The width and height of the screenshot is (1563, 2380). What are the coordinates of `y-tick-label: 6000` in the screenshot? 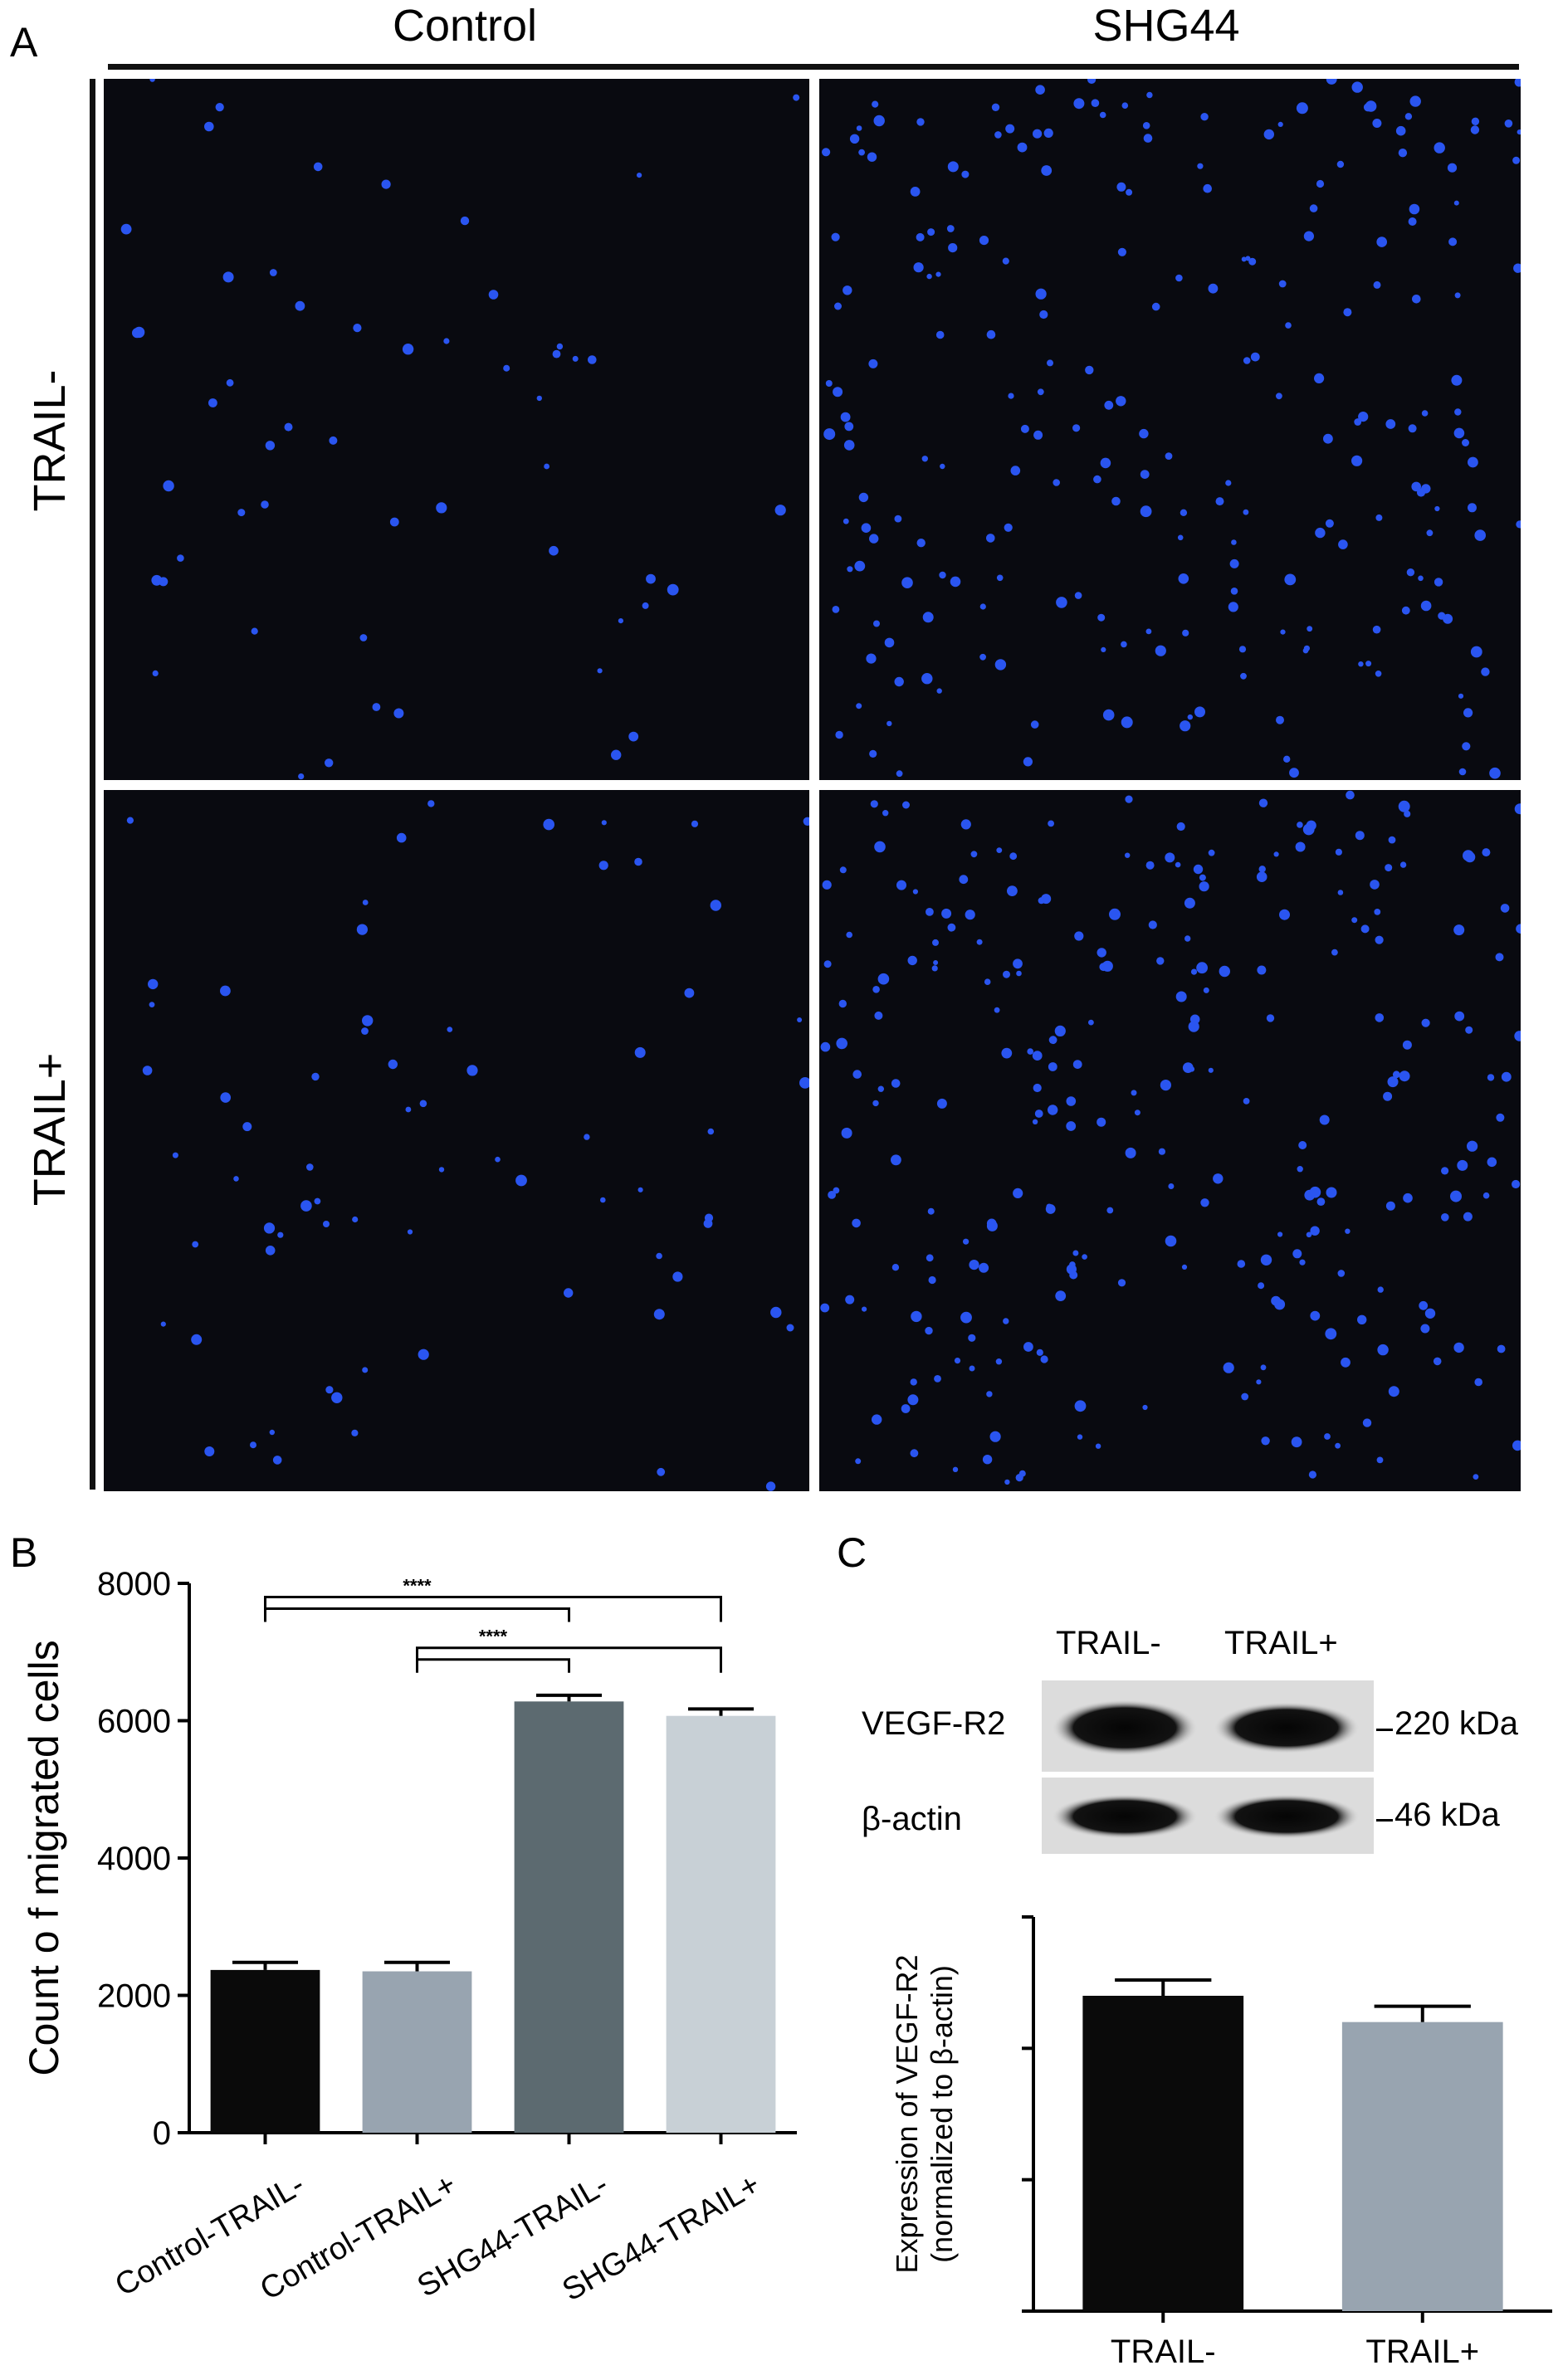 It's located at (134, 1722).